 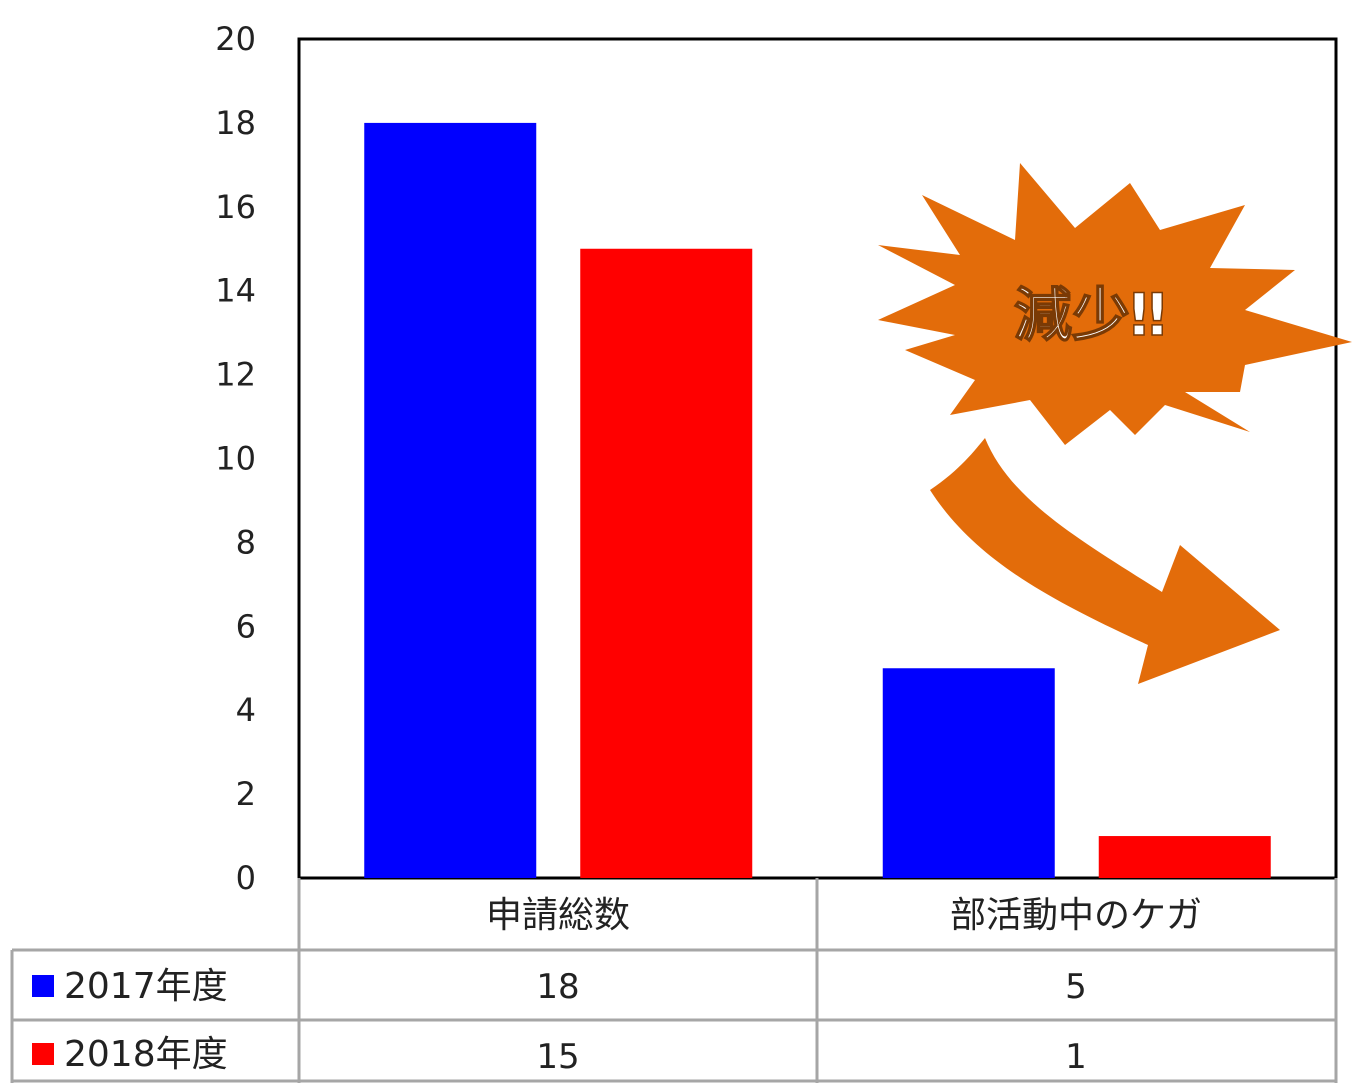 What do you see at coordinates (246, 710) in the screenshot?
I see `y-tick-label-4: 4` at bounding box center [246, 710].